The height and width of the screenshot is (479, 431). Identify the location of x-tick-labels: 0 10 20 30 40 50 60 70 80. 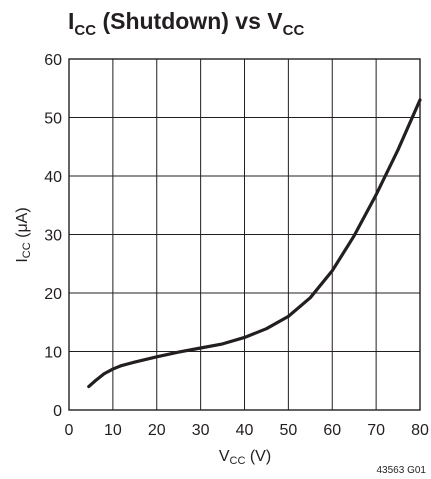
(247, 430).